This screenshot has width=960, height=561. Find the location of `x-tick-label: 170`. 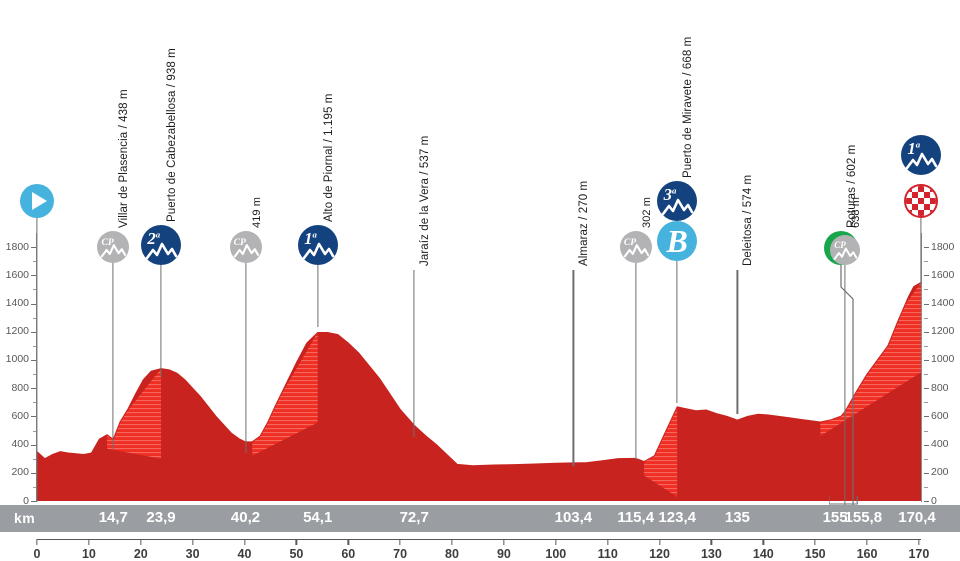

x-tick-label: 170 is located at coordinates (919, 554).